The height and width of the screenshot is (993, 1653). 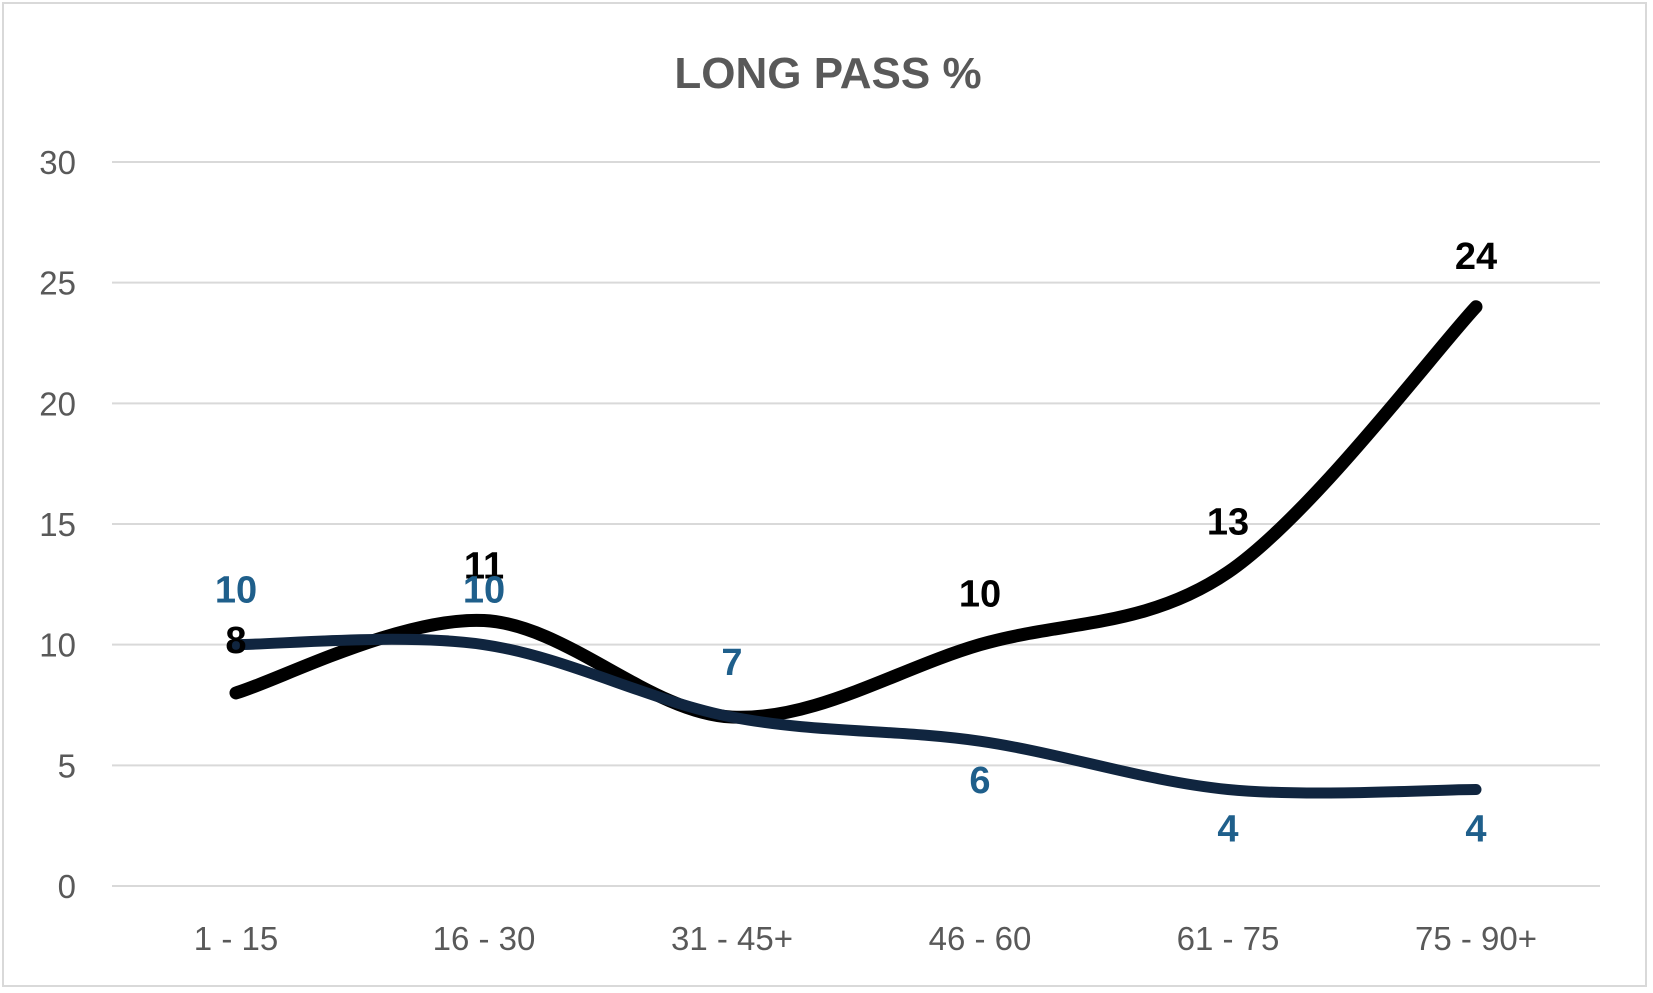 I want to click on x-tick-label: 16 - 30, so click(x=484, y=938).